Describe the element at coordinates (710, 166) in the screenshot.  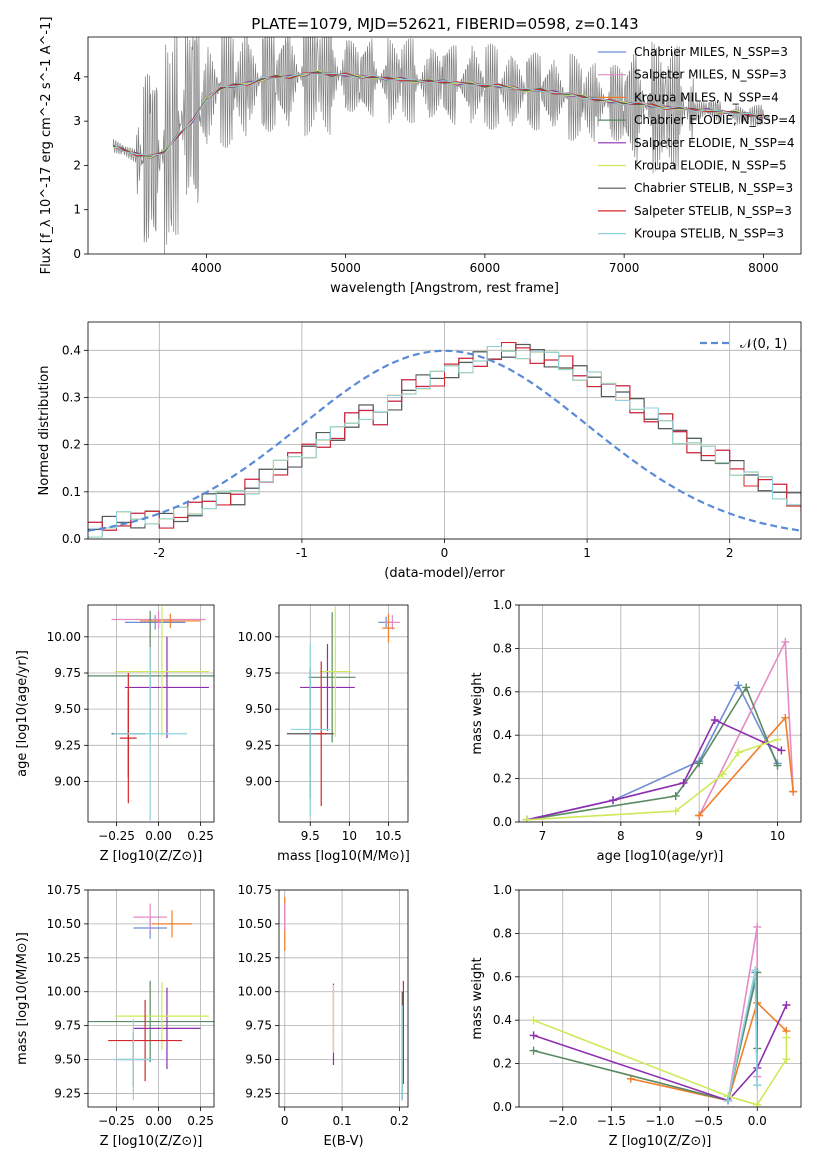
I see `legend-entry: Kroupa ELODIE, N_SSP=5` at that location.